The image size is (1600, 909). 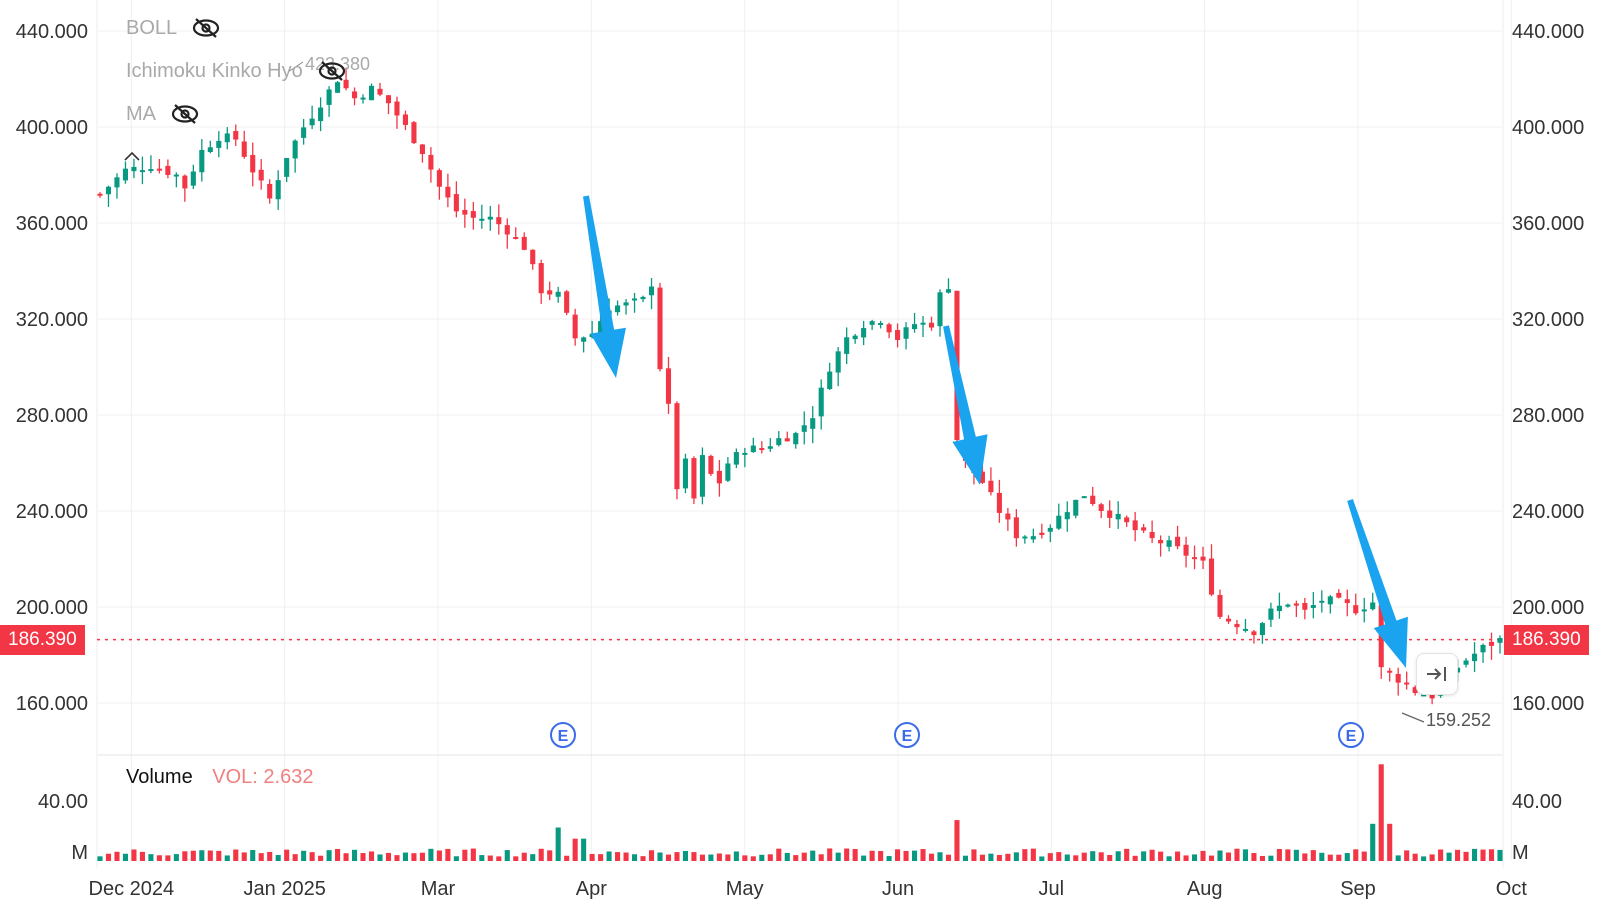 What do you see at coordinates (1548, 32) in the screenshot?
I see `price-tick-label: 440.000` at bounding box center [1548, 32].